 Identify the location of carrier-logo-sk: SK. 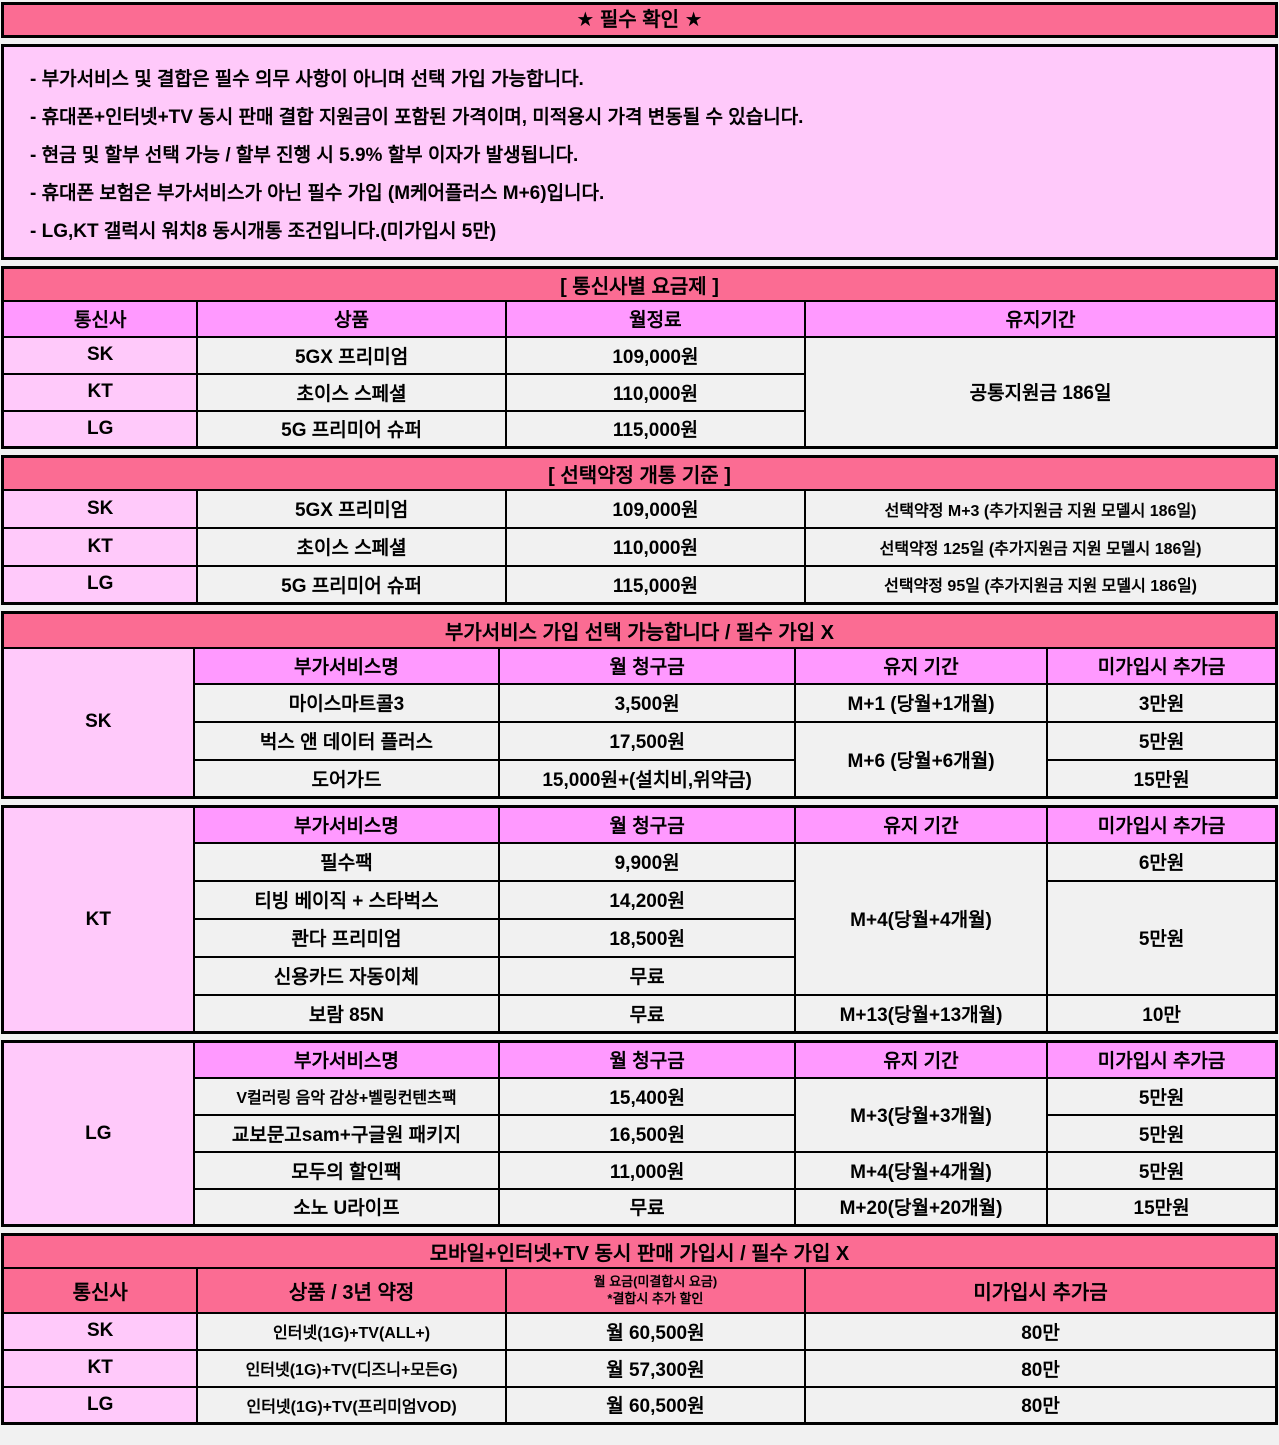
(98, 722).